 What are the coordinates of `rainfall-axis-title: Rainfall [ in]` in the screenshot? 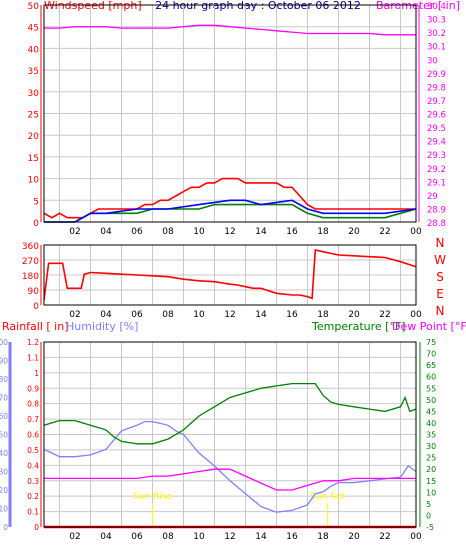 It's located at (35, 326).